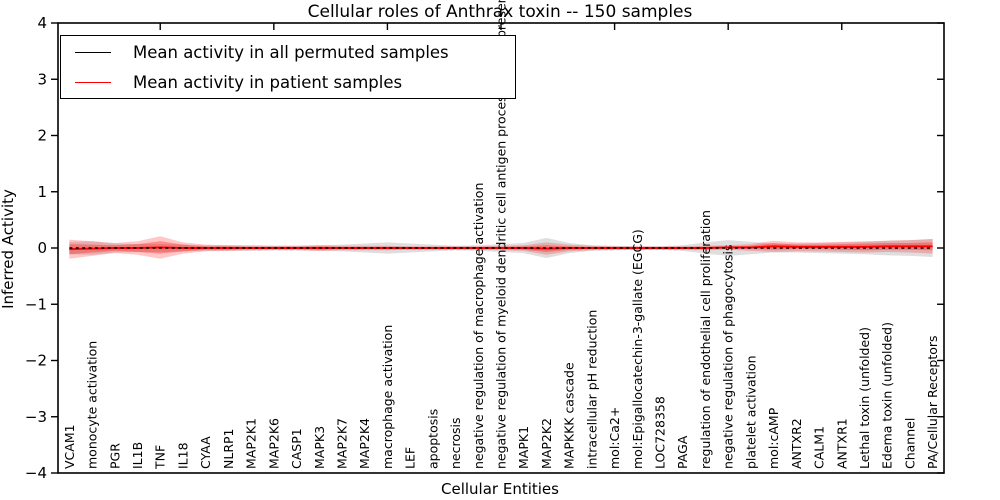  I want to click on x-category-label: CALM1, so click(819, 447).